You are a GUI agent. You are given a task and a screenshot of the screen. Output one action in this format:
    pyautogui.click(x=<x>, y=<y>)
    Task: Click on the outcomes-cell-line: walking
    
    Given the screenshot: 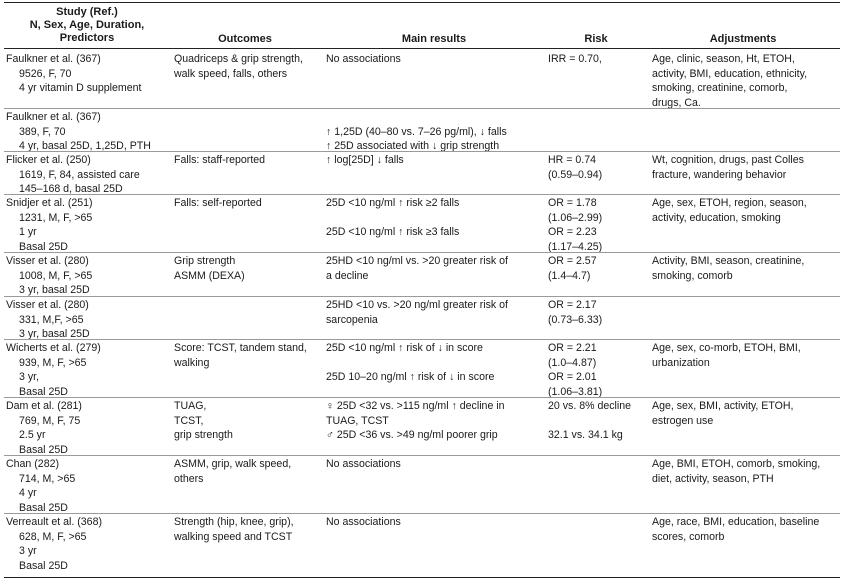 What is the action you would take?
    pyautogui.click(x=192, y=362)
    